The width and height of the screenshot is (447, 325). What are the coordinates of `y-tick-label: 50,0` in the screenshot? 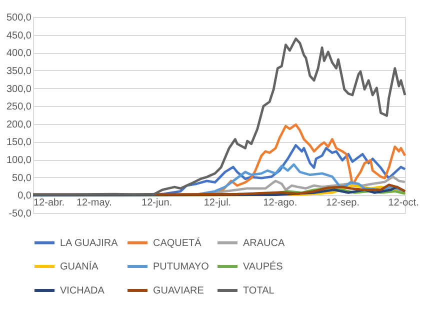 It's located at (22, 178).